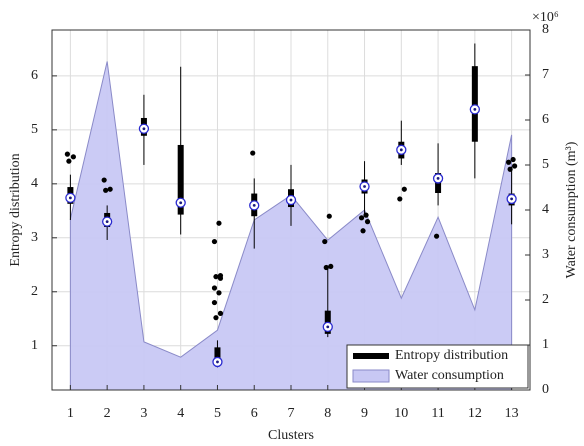 The image size is (584, 446). Describe the element at coordinates (545, 209) in the screenshot. I see `y2-tick-label: 4` at that location.